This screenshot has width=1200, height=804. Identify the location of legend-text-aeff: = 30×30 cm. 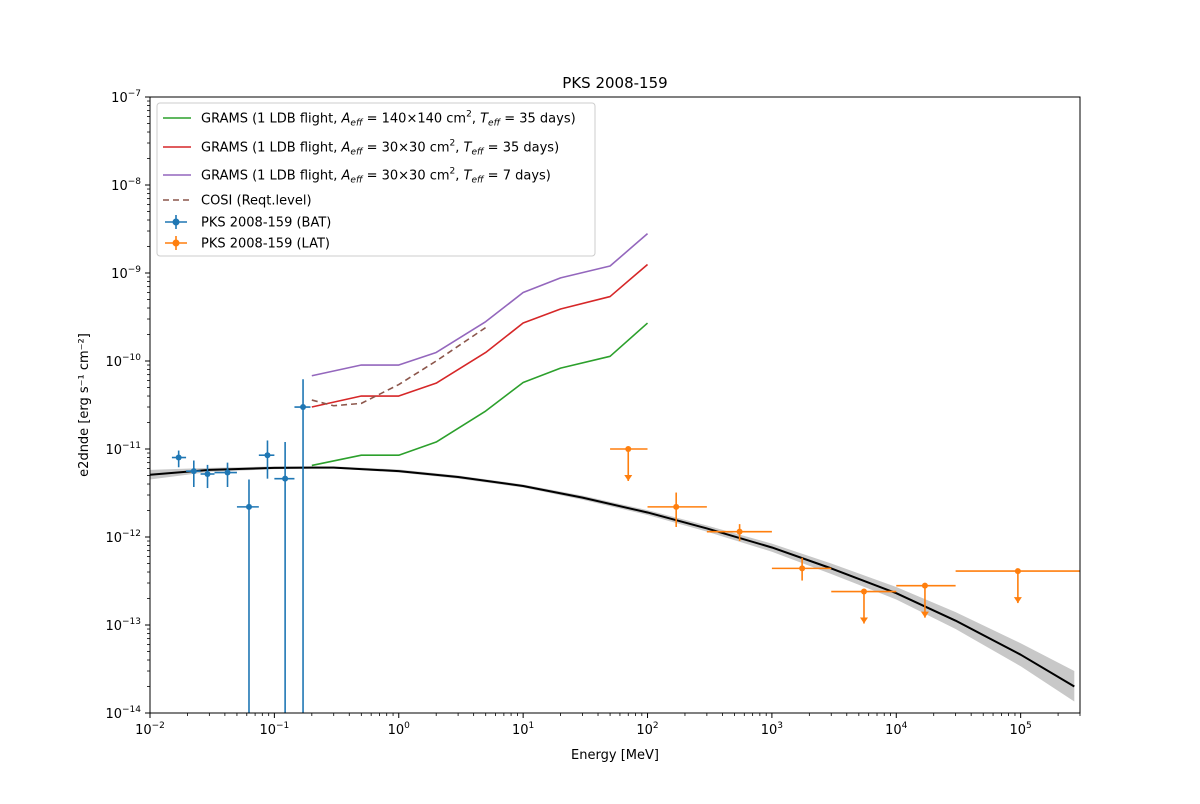
(405, 176).